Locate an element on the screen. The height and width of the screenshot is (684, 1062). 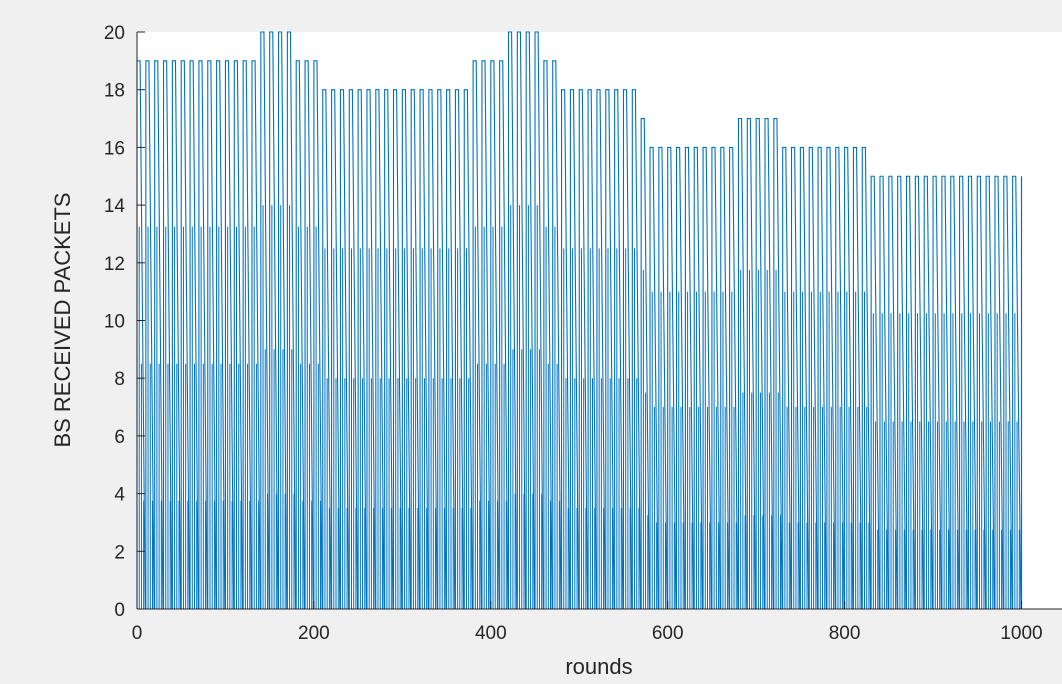
x-axis-label: rounds is located at coordinates (598, 666).